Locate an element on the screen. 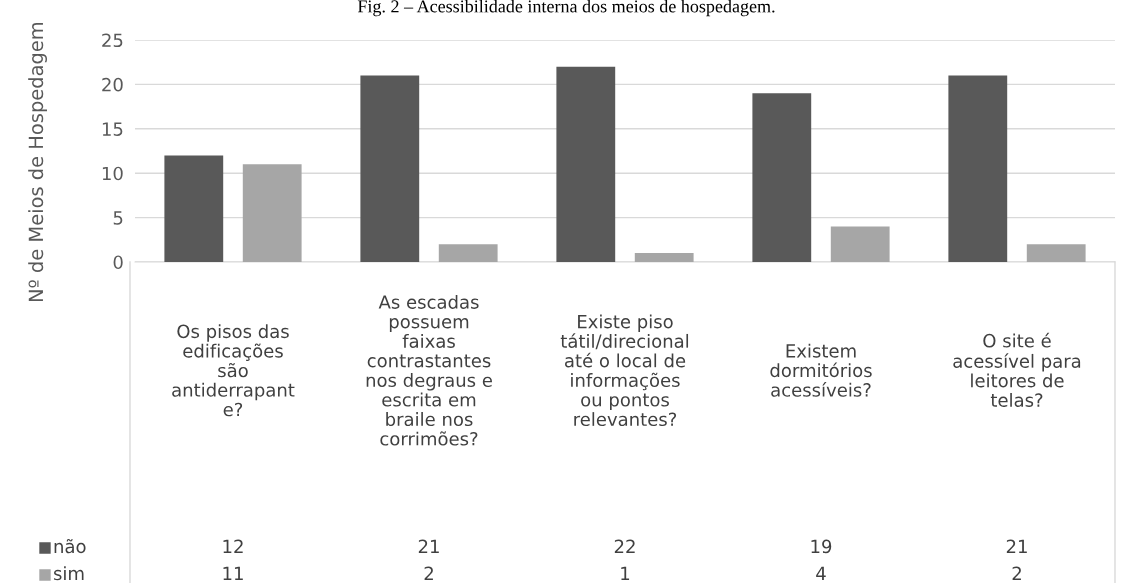 This screenshot has width=1133, height=583. x-tick-label: Os pisos das edificações são antiderrapant e? is located at coordinates (233, 370).